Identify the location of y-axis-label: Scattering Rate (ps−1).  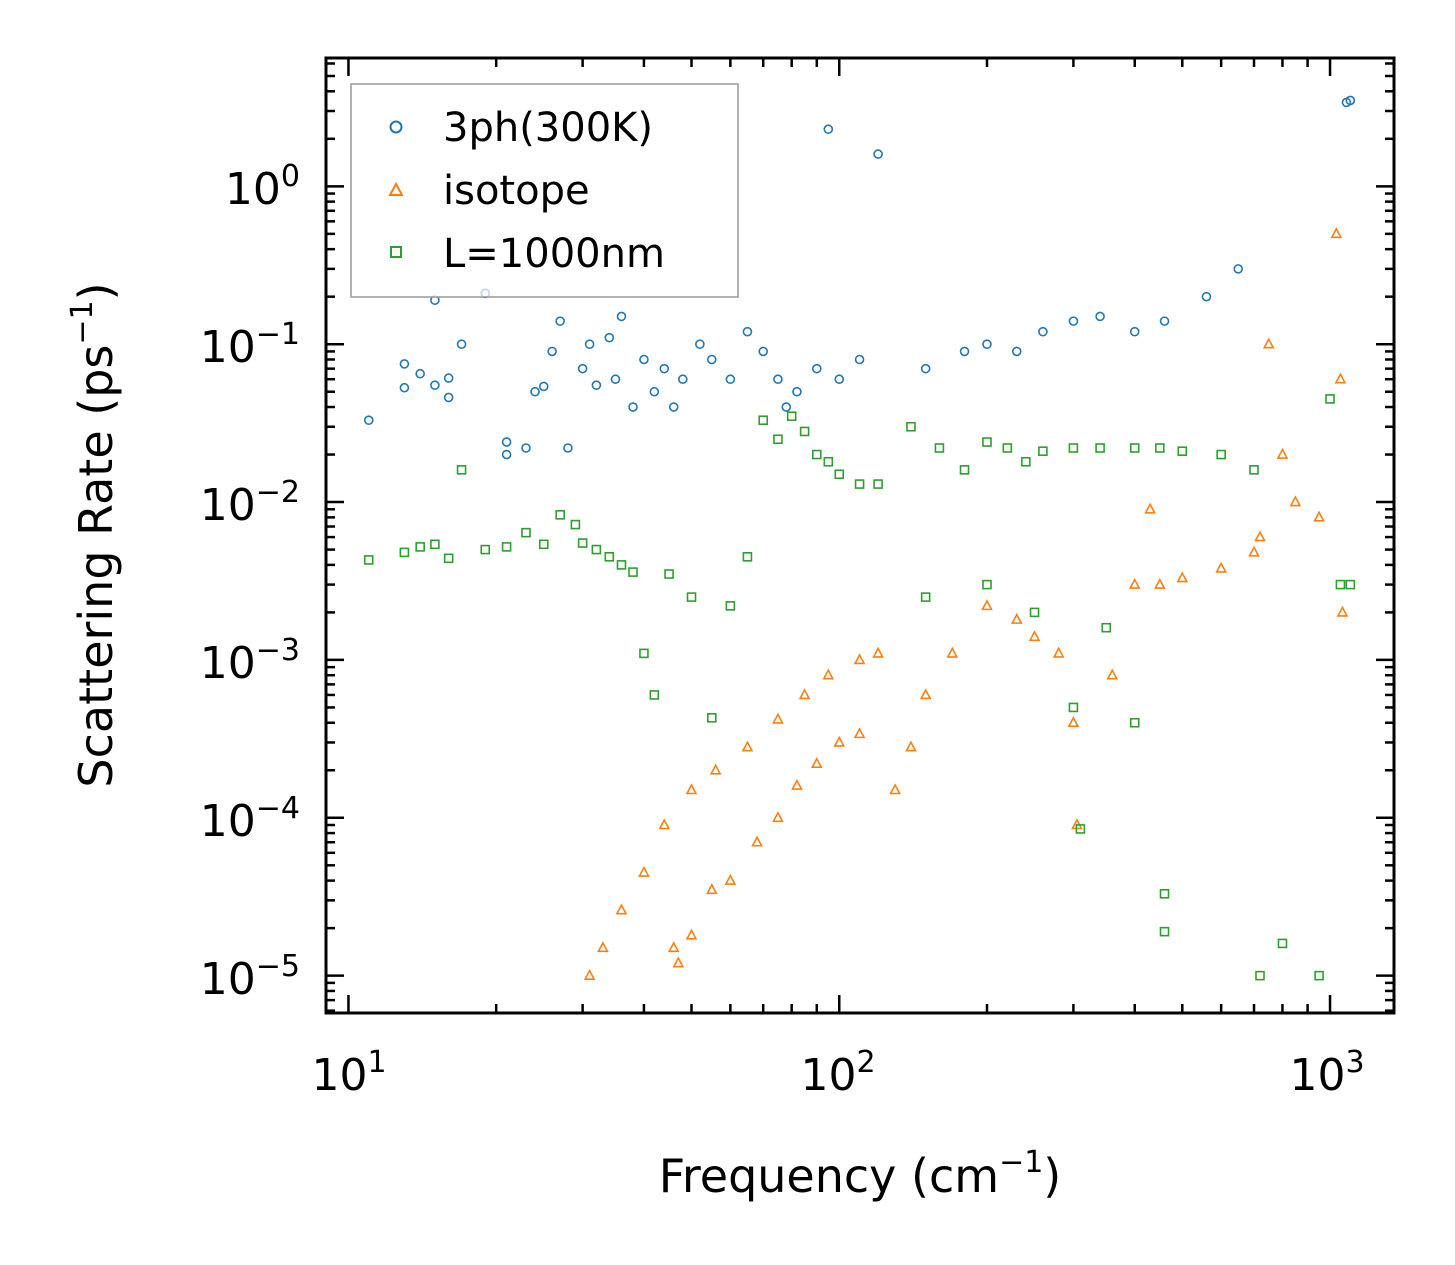
(94, 534).